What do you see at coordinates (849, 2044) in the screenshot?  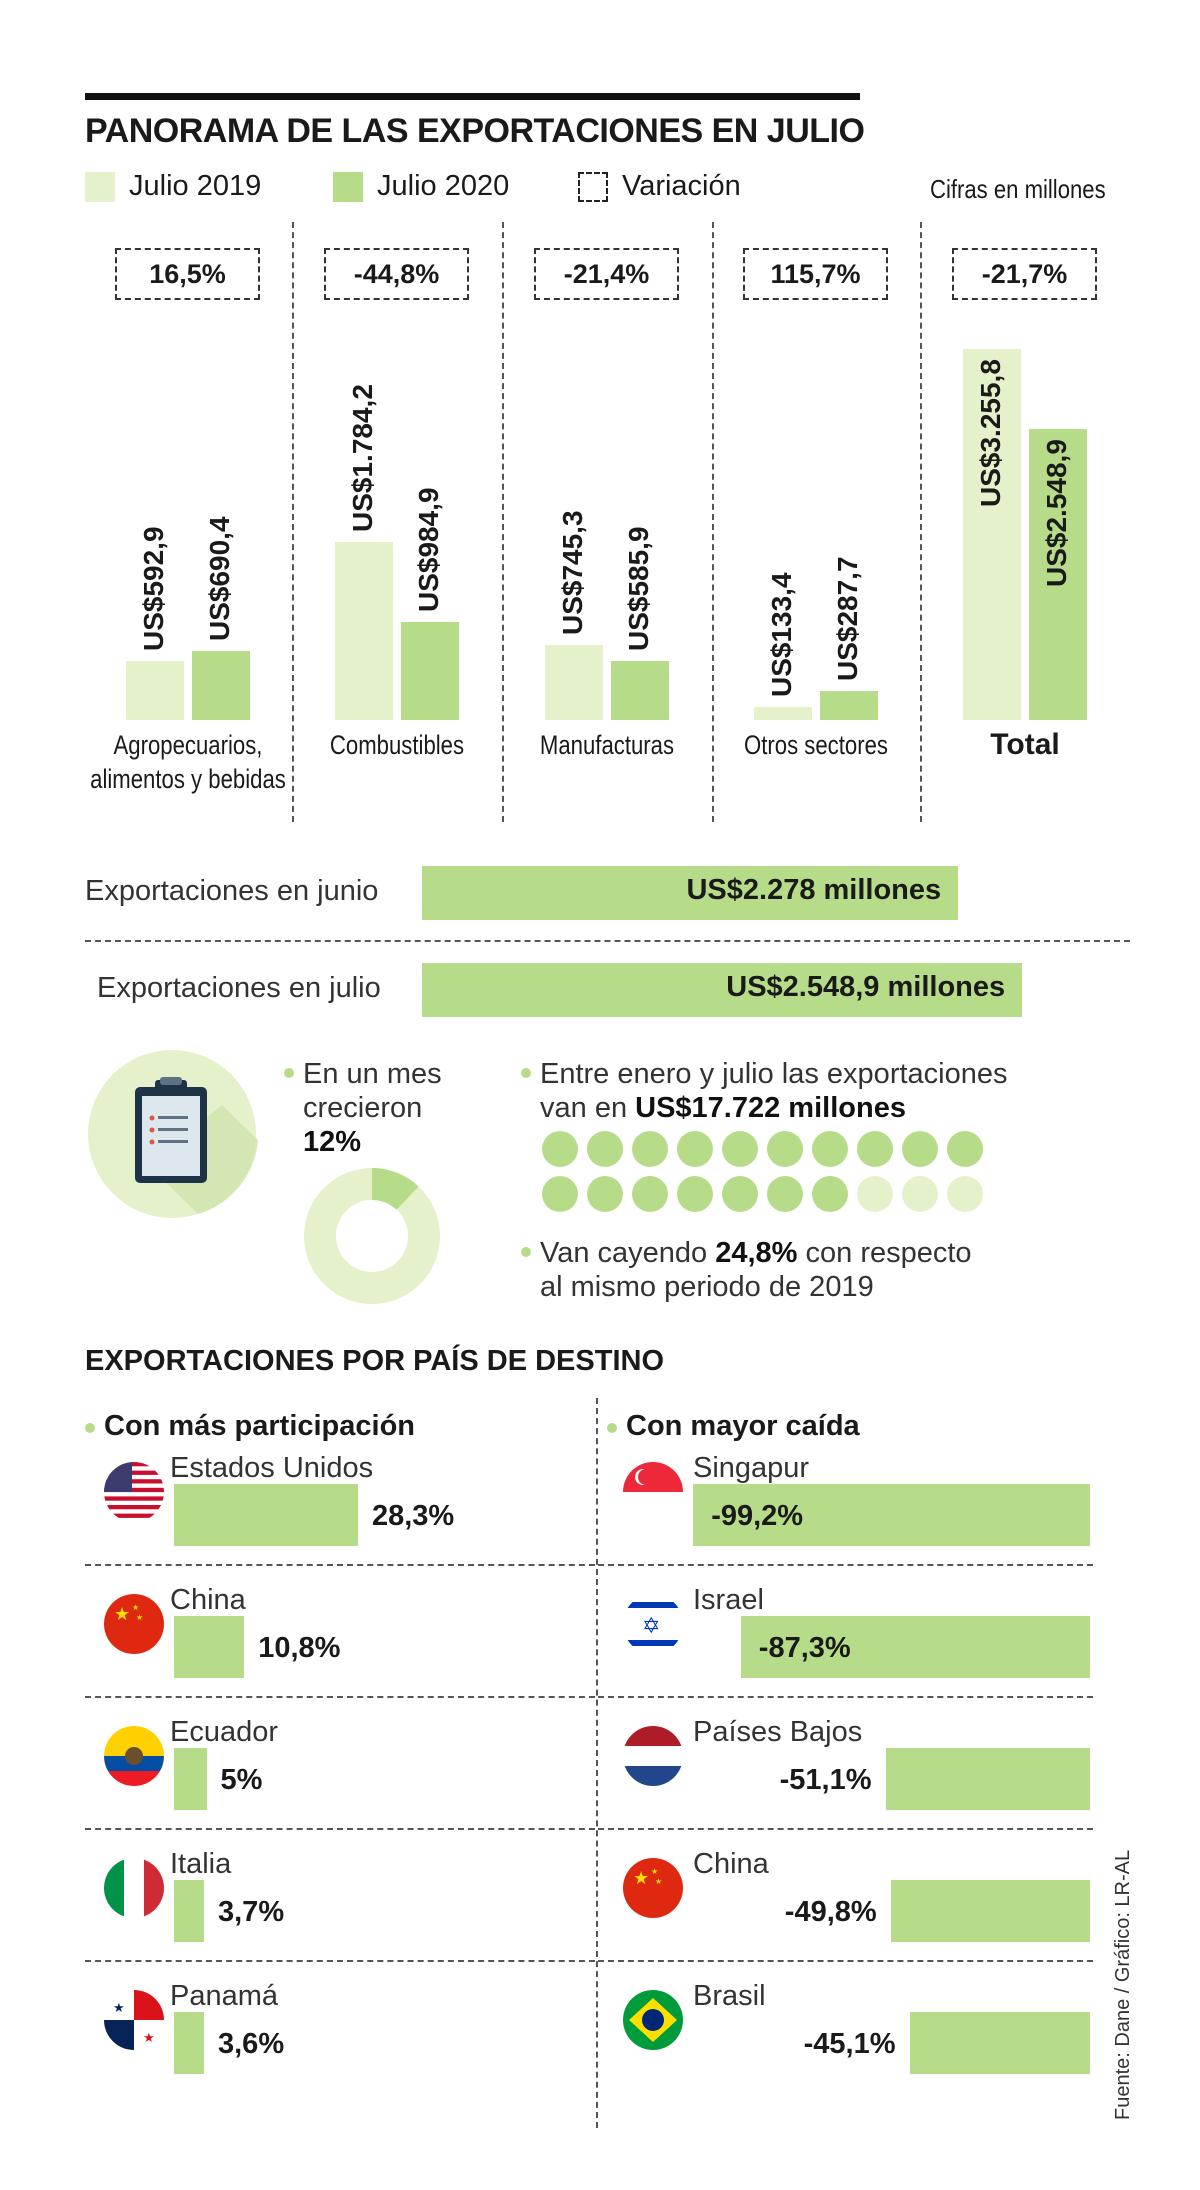 I see `country-value: -45,1%` at bounding box center [849, 2044].